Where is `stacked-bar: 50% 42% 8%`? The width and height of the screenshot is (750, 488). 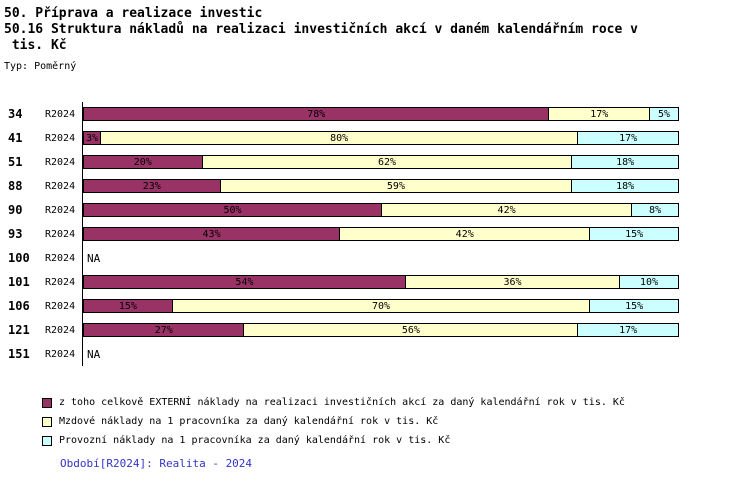
stacked-bar: 50% 42% 8% is located at coordinates (382, 210).